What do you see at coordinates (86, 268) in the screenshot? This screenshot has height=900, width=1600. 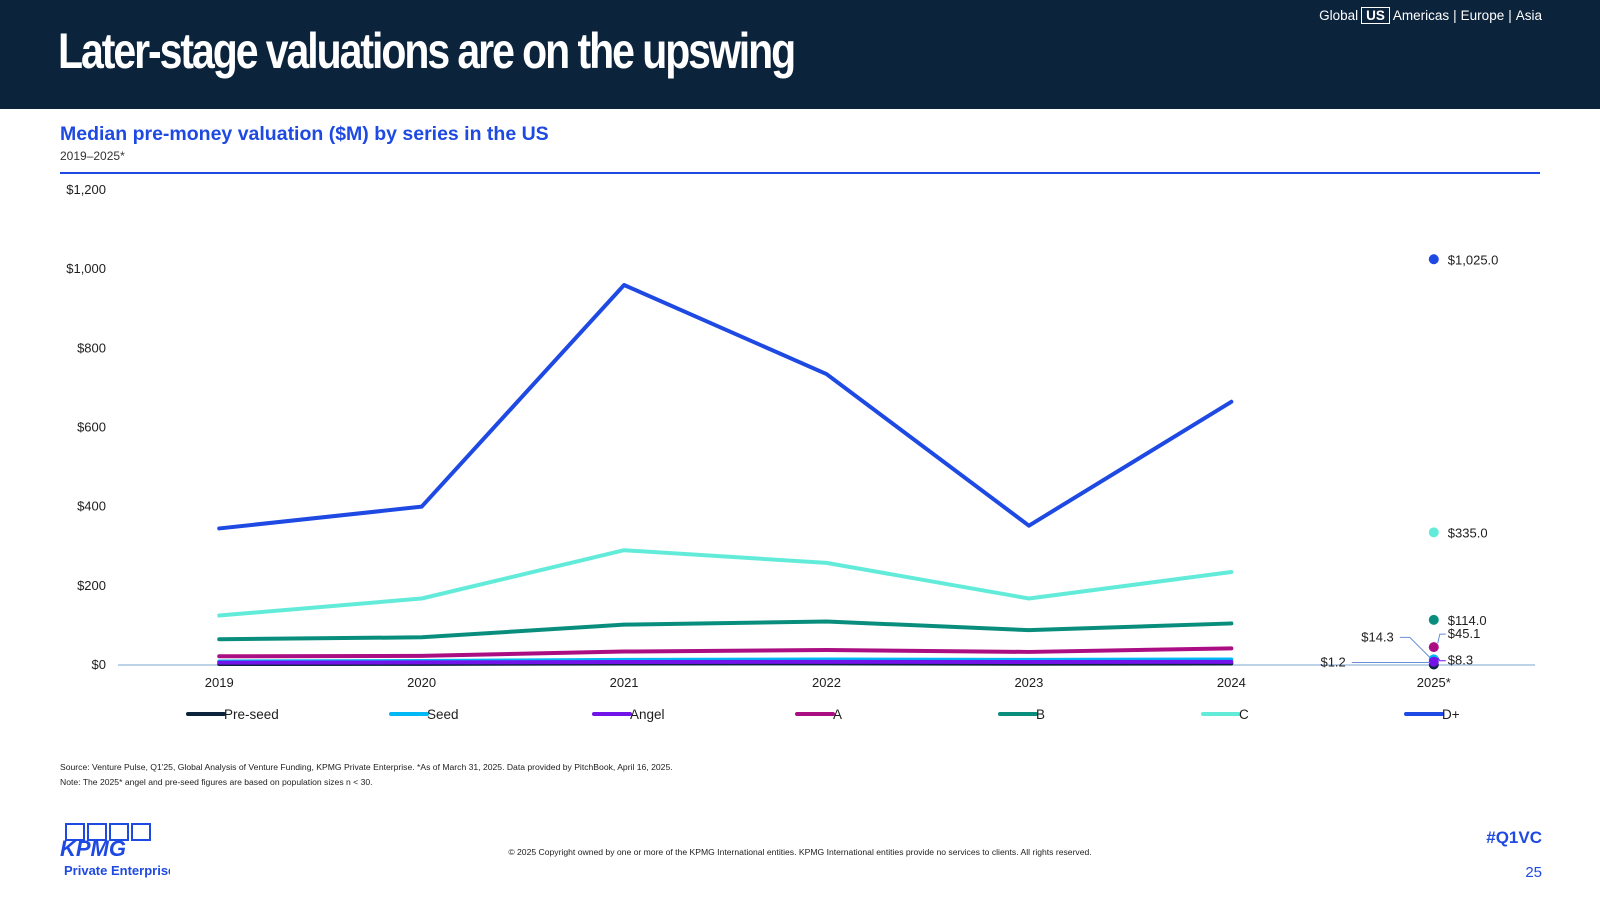 I see `y-tick-label: $1,000` at bounding box center [86, 268].